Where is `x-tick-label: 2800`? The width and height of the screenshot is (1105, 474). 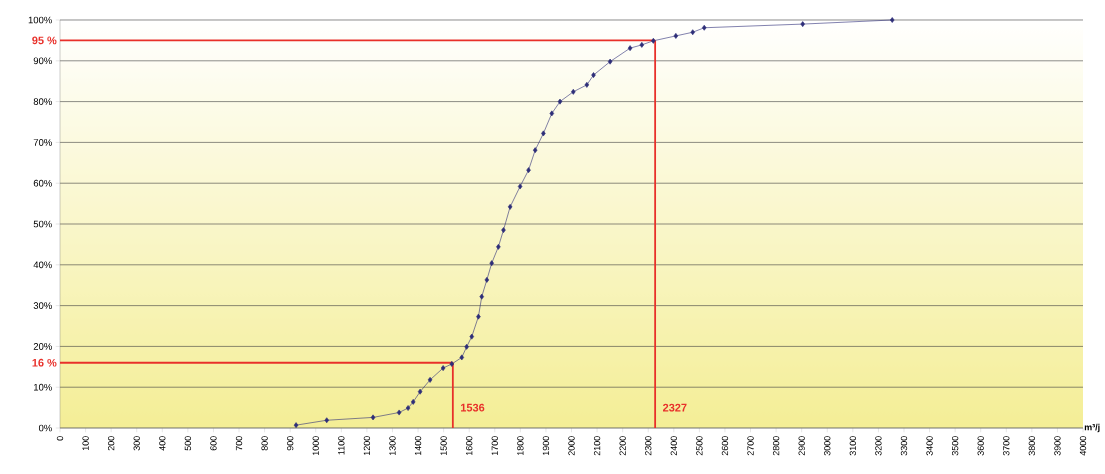
x-tick-label: 2800 is located at coordinates (776, 446).